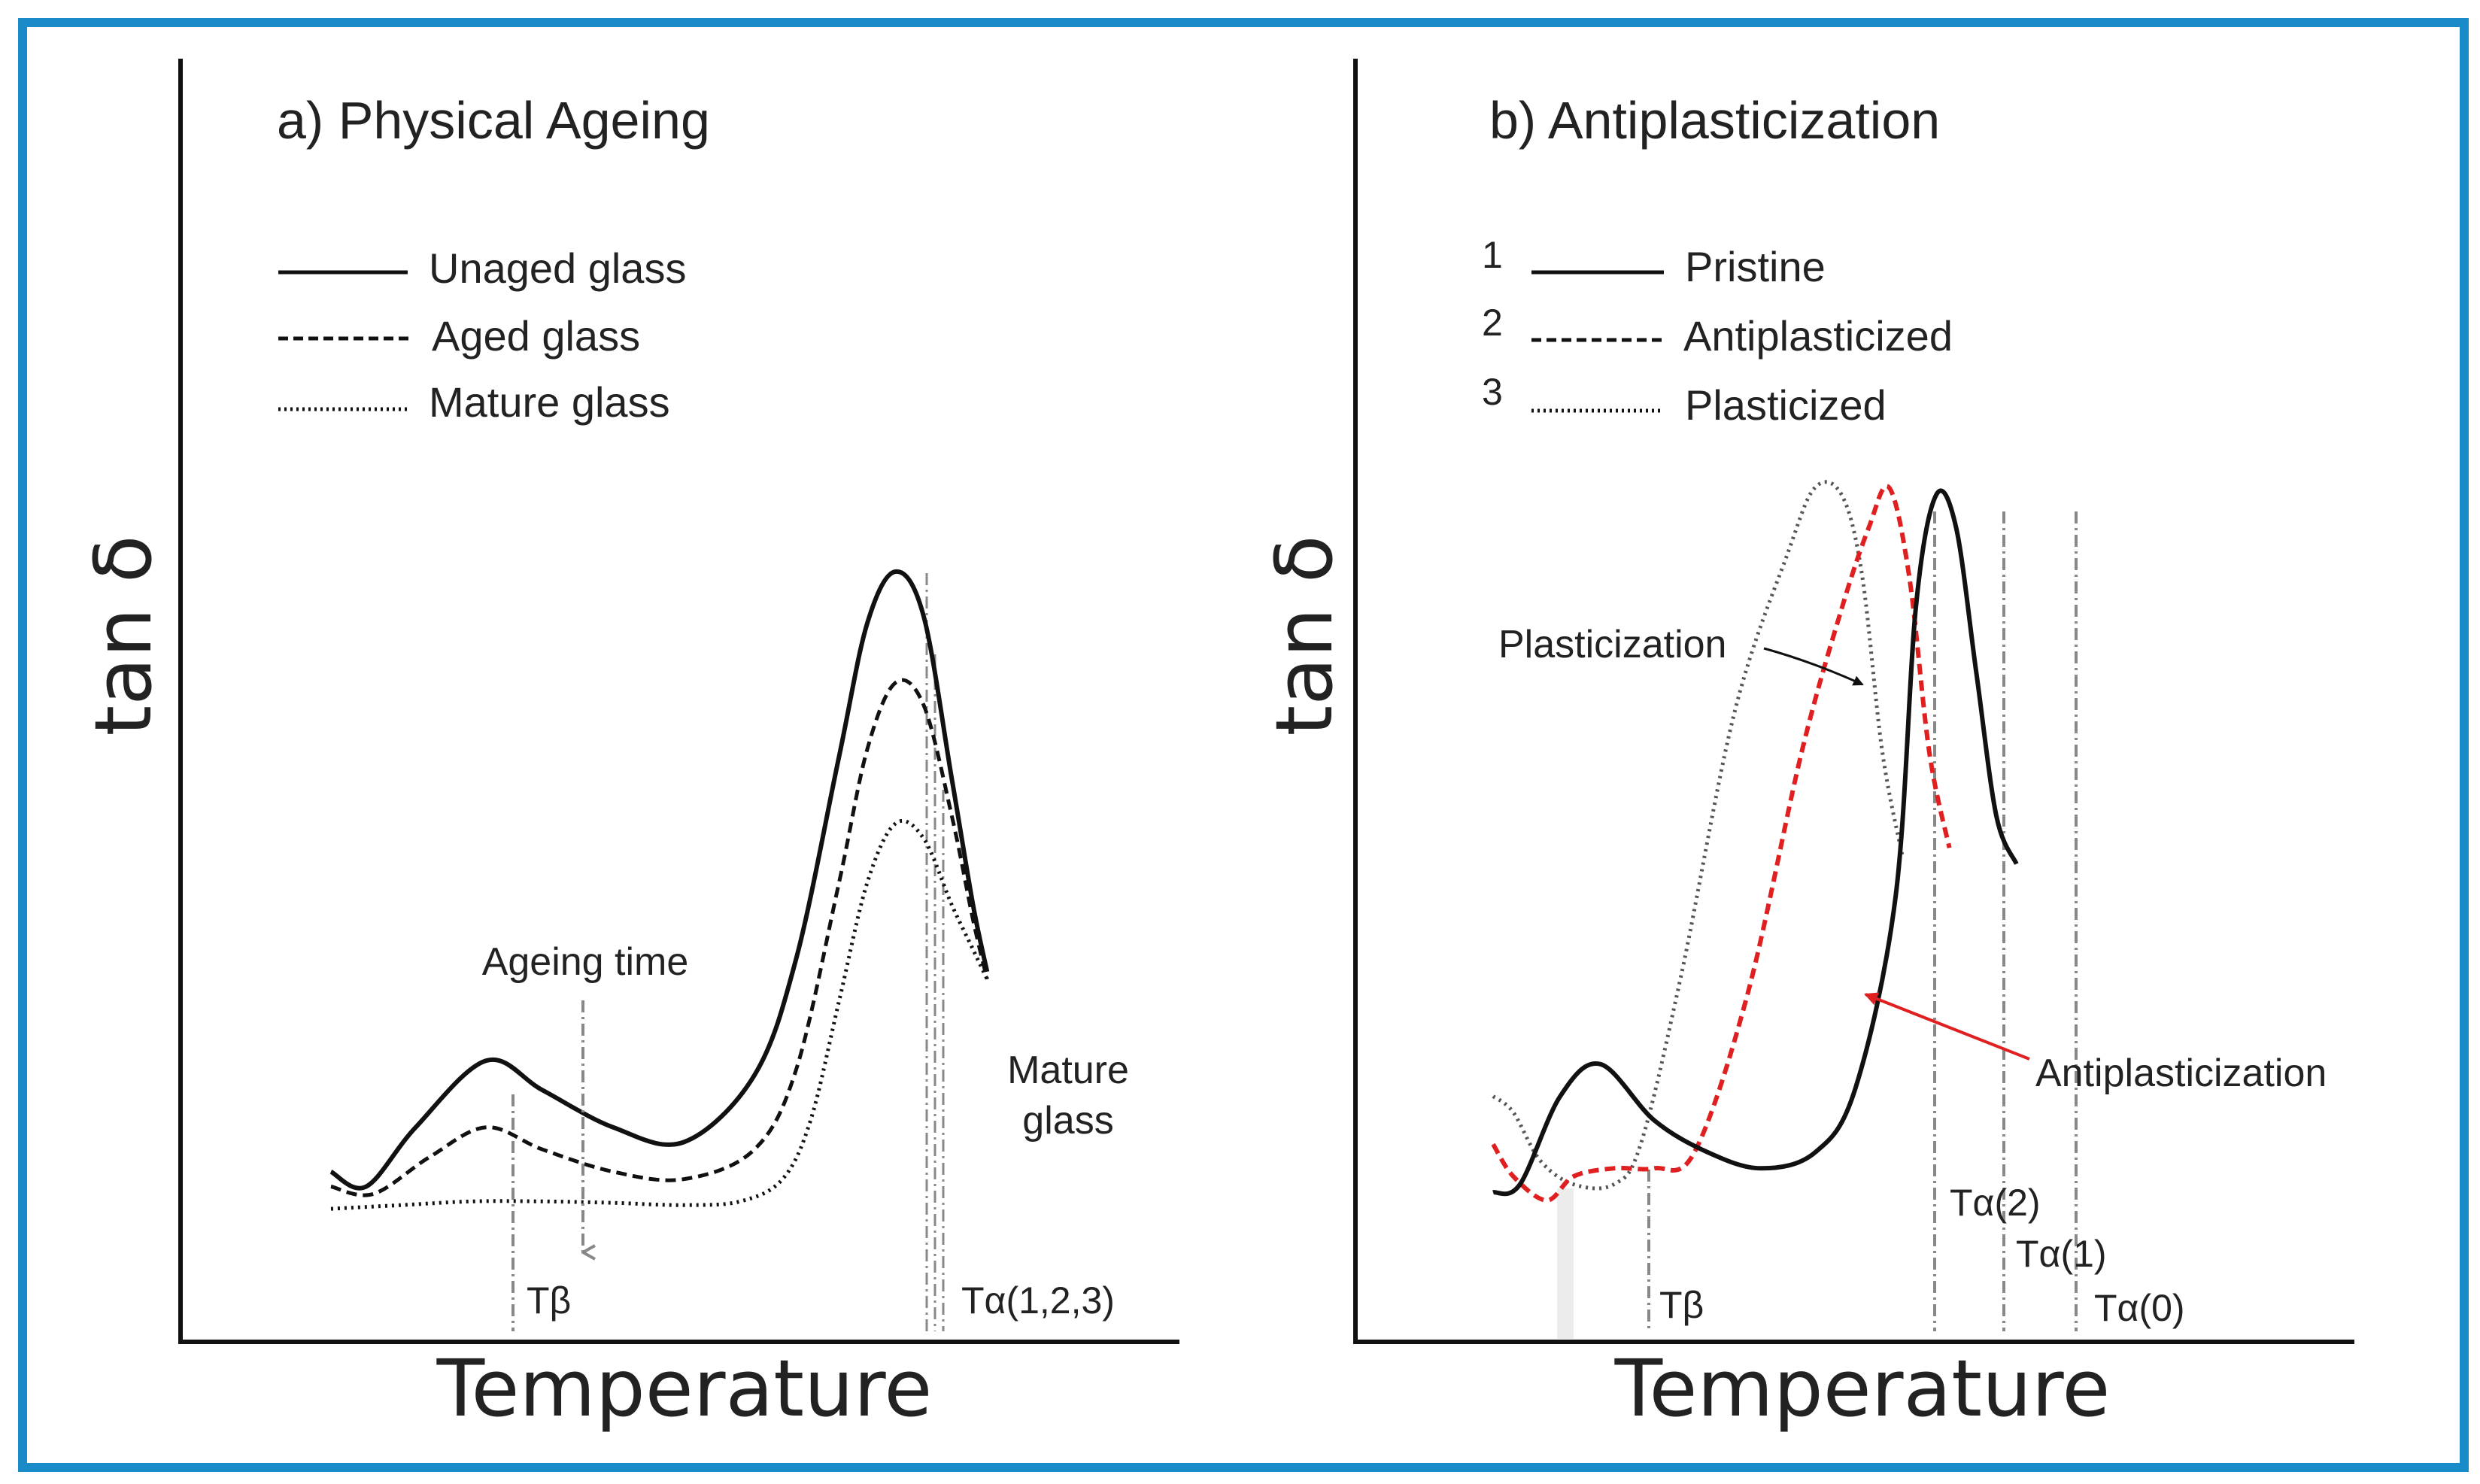  What do you see at coordinates (2139, 1308) in the screenshot?
I see `guide-b-talpha-0-label: Tα(0)` at bounding box center [2139, 1308].